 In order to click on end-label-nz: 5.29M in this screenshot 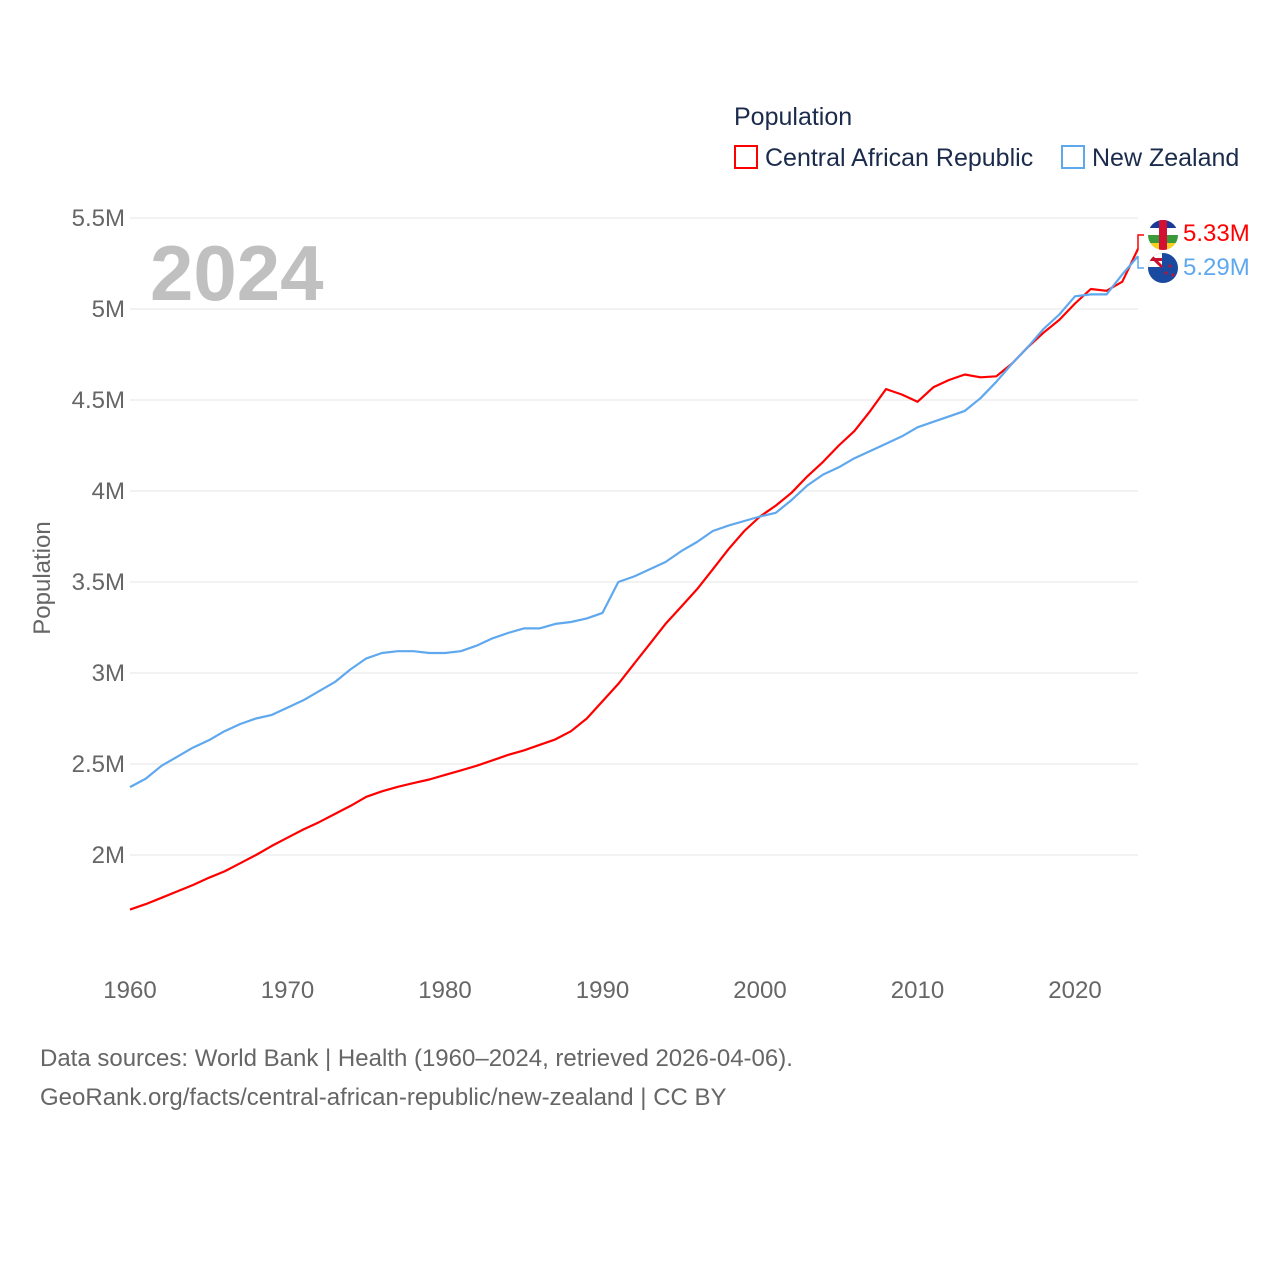, I will do `click(1216, 267)`.